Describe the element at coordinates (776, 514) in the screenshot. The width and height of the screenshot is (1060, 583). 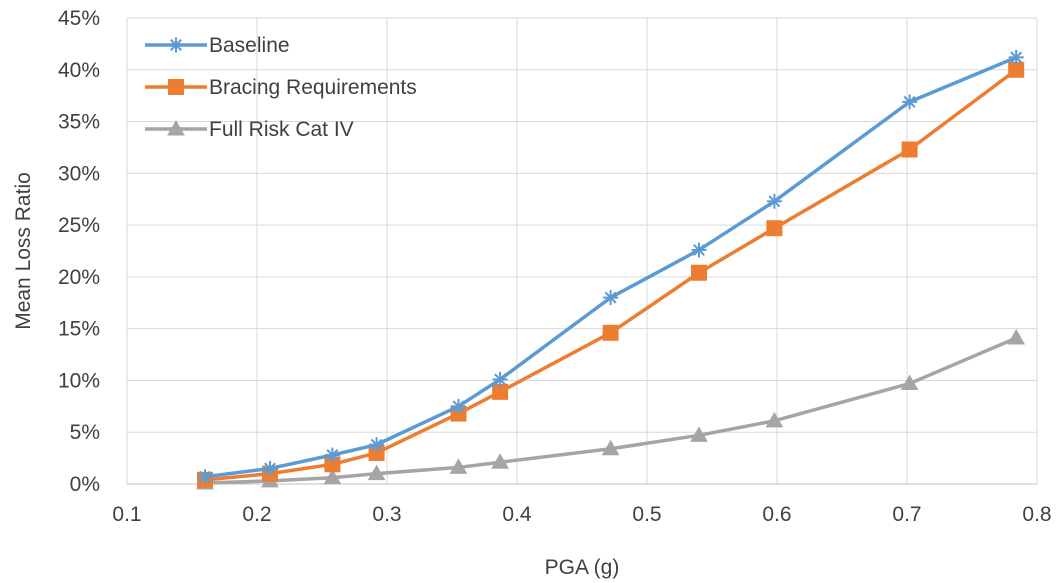
I see `x-tick-label: 0.6` at that location.